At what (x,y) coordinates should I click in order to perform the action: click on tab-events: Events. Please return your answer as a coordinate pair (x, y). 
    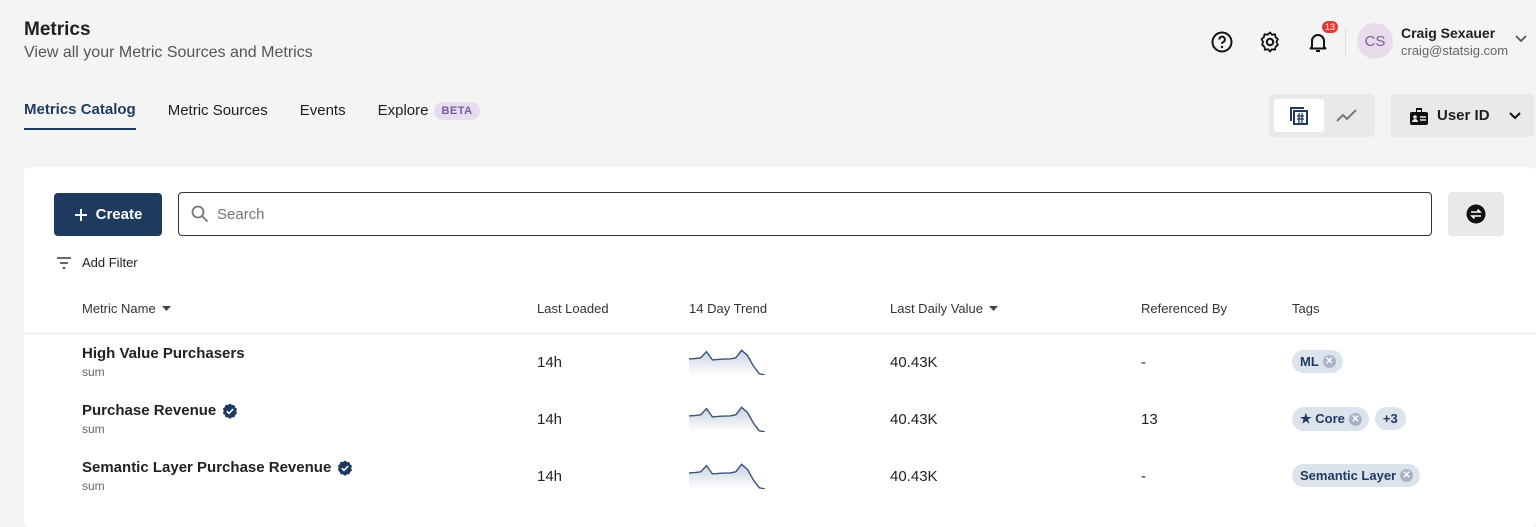
    Looking at the image, I should click on (323, 115).